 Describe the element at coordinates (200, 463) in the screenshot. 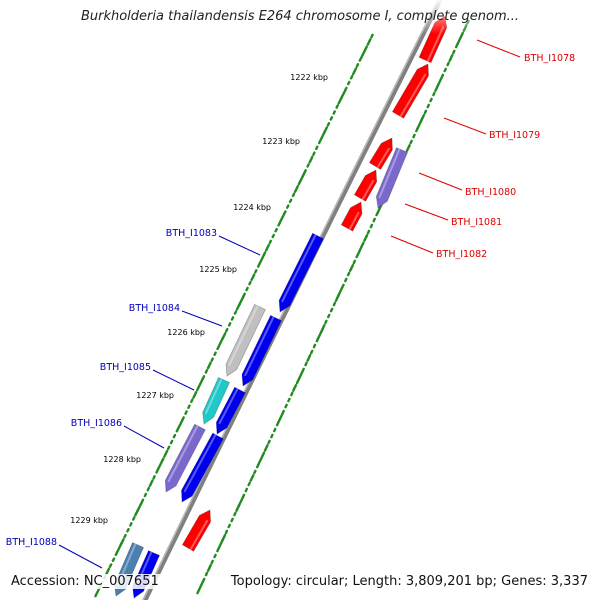

I see `gene-reverse-4-shine` at that location.